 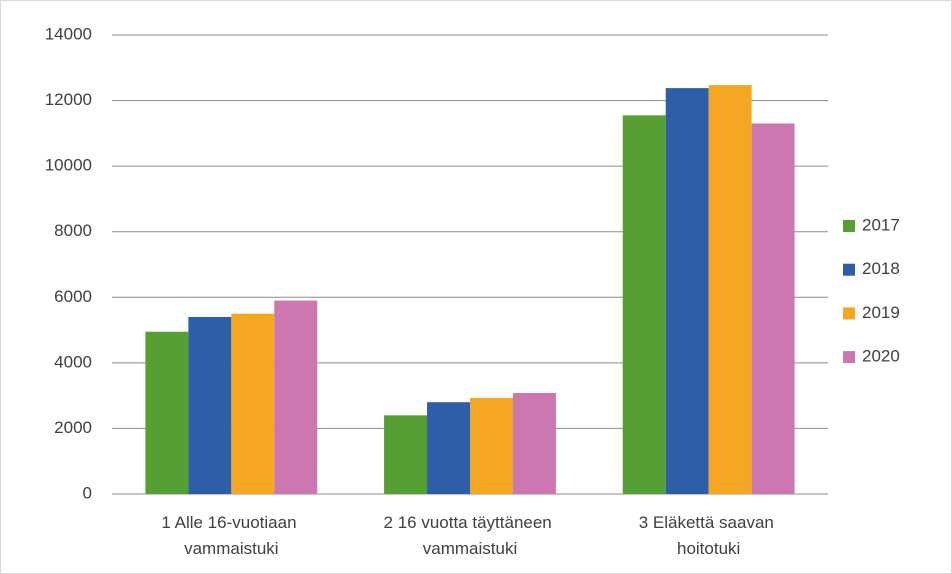 What do you see at coordinates (73, 230) in the screenshot?
I see `y-tick-label: 8000` at bounding box center [73, 230].